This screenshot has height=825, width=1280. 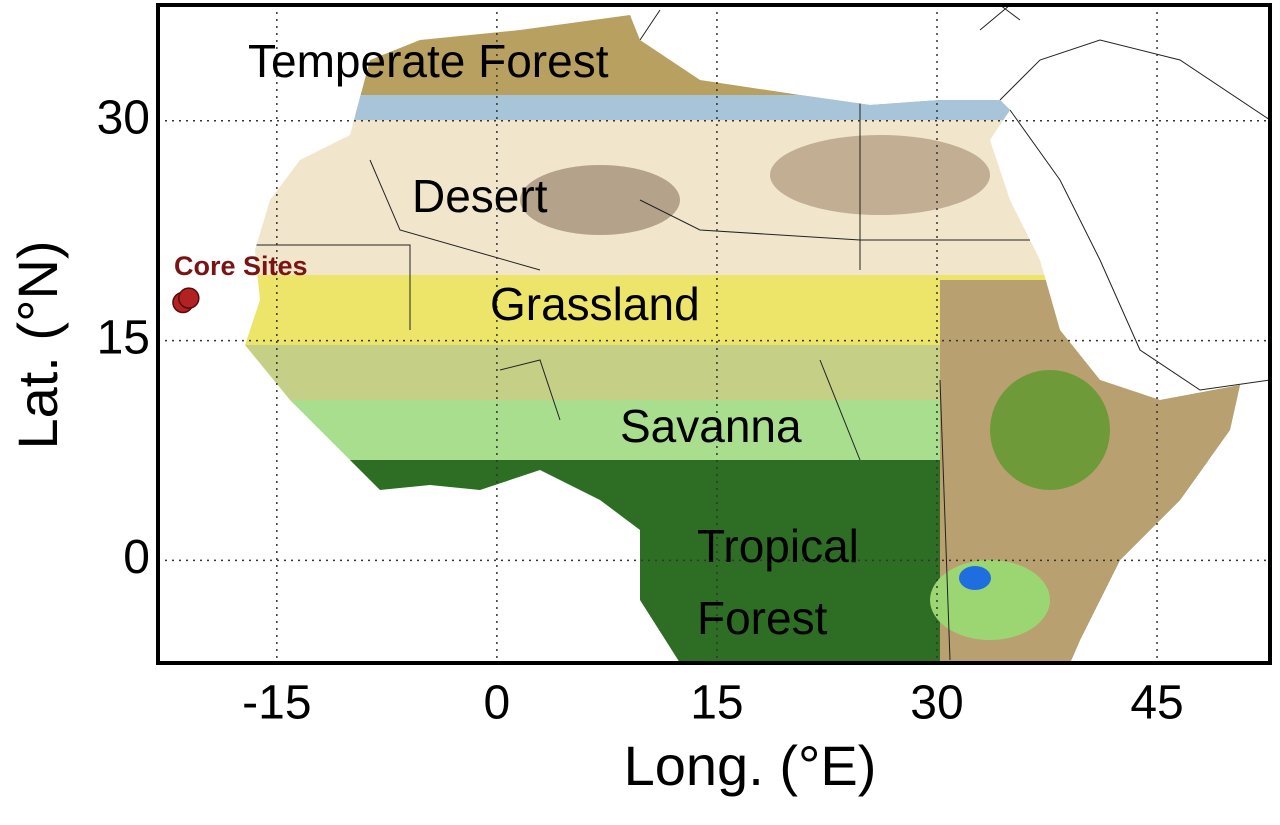 I want to click on x-tick-label: 15, so click(x=716, y=703).